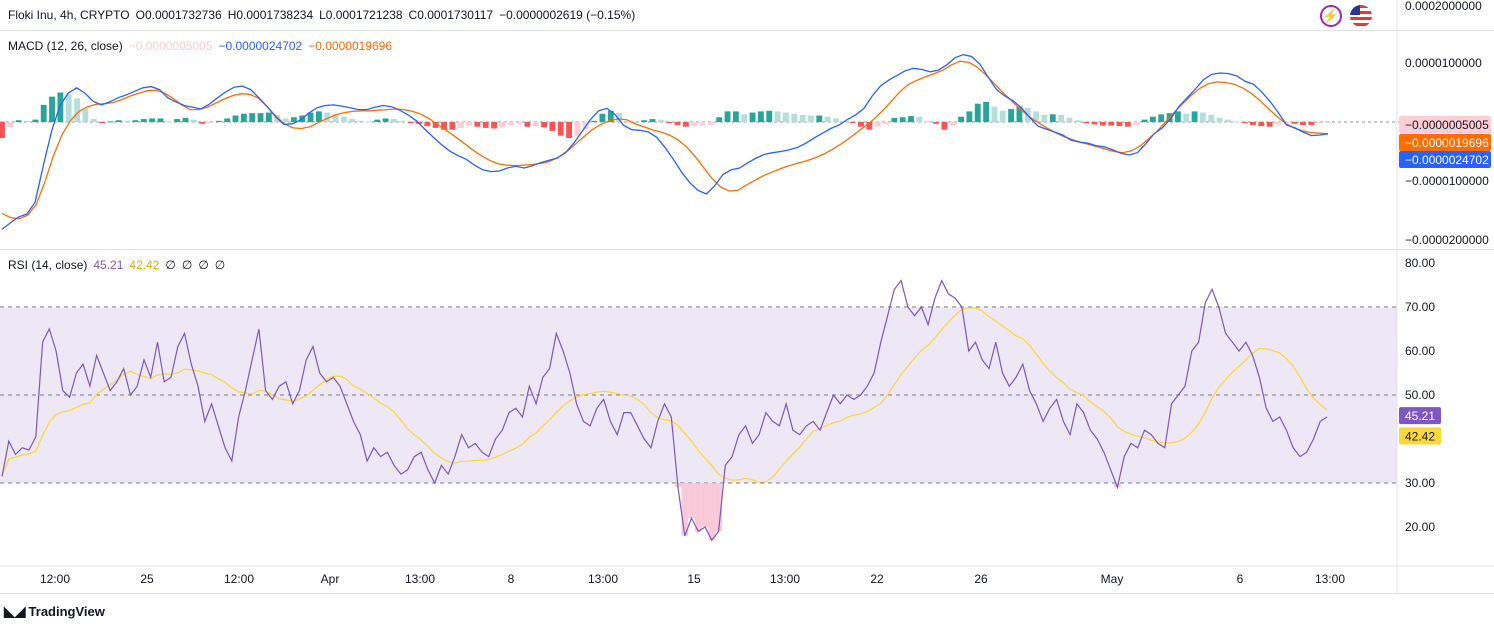  What do you see at coordinates (665, 115) in the screenshot?
I see `macd-histogram` at bounding box center [665, 115].